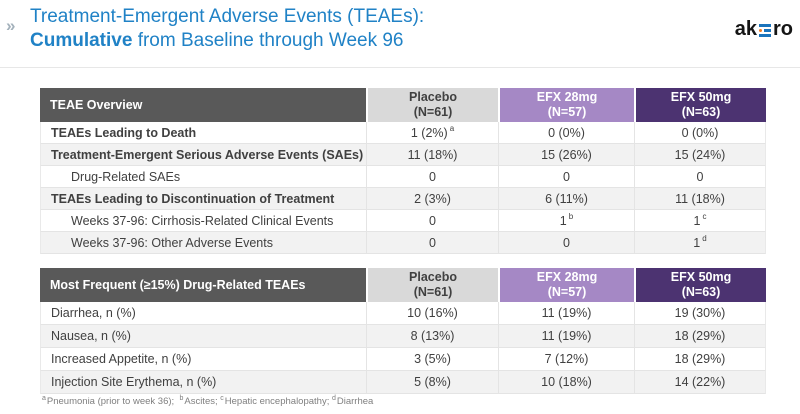  What do you see at coordinates (203, 105) in the screenshot?
I see `column-header-teae-overview: TEAE Overview` at bounding box center [203, 105].